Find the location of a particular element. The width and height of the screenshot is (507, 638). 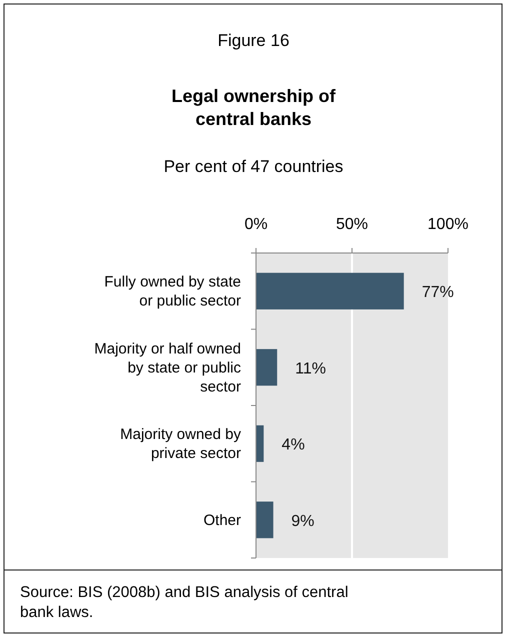

data-label: 9% is located at coordinates (302, 521).